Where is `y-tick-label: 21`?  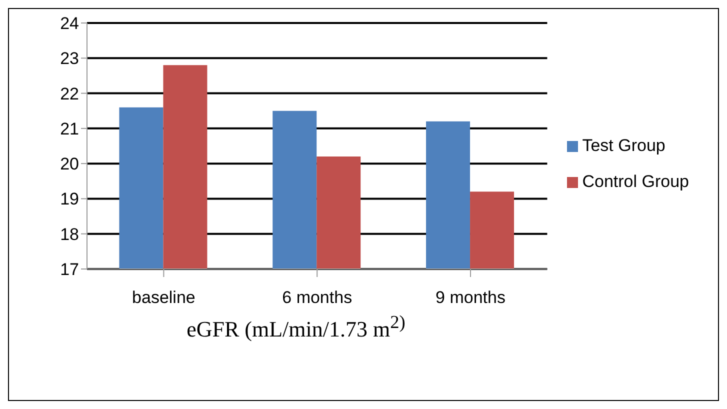 y-tick-label: 21 is located at coordinates (69, 128).